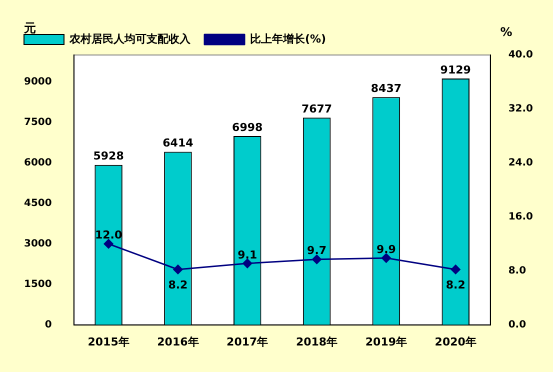  Describe the element at coordinates (517, 324) in the screenshot. I see `y2-tick-label: 0.0` at that location.